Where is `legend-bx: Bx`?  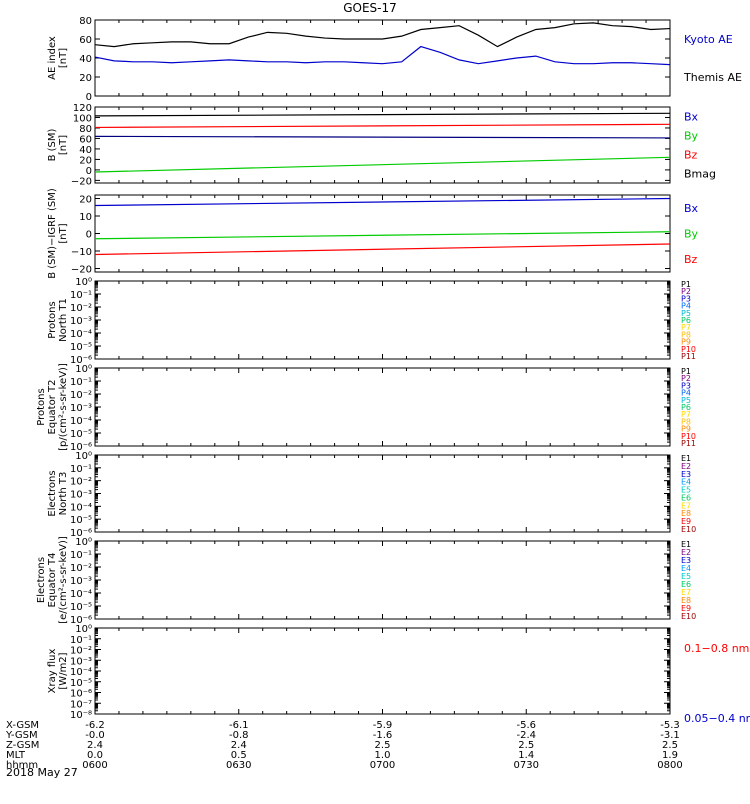 legend-bx: Bx is located at coordinates (691, 117).